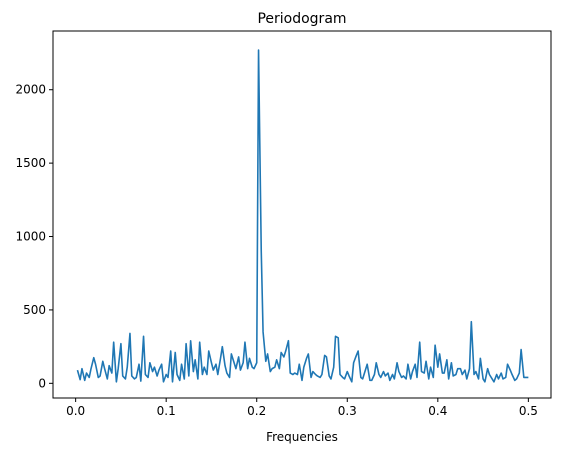  Describe the element at coordinates (34, 310) in the screenshot. I see `y-tick-label: 500` at that location.